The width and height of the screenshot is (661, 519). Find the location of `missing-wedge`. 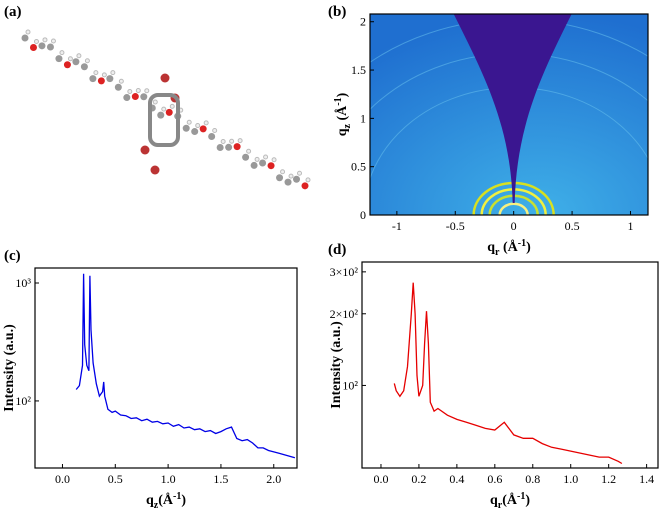

missing-wedge is located at coordinates (512, 108).